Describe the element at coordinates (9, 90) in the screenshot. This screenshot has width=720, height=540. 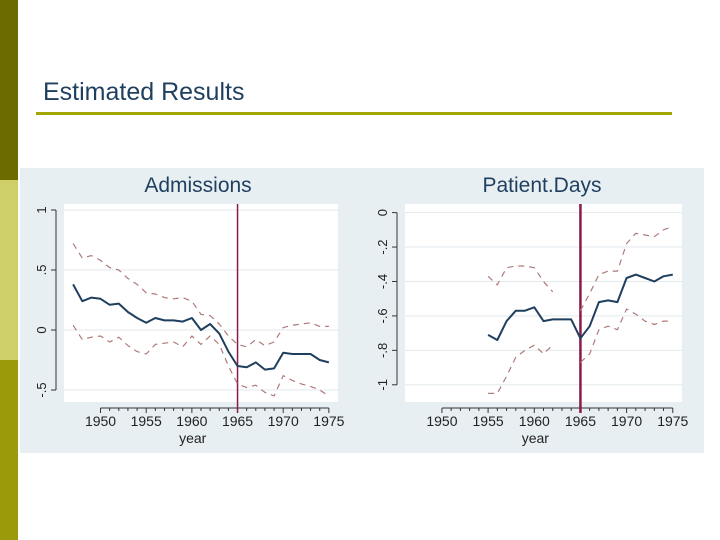
I see `accent-bar-top` at that location.